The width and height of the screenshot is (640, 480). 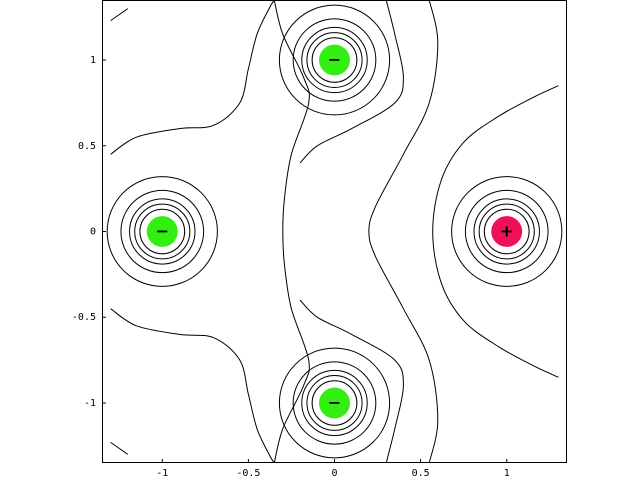 What do you see at coordinates (93, 232) in the screenshot?
I see `y-tick-label: 0` at bounding box center [93, 232].